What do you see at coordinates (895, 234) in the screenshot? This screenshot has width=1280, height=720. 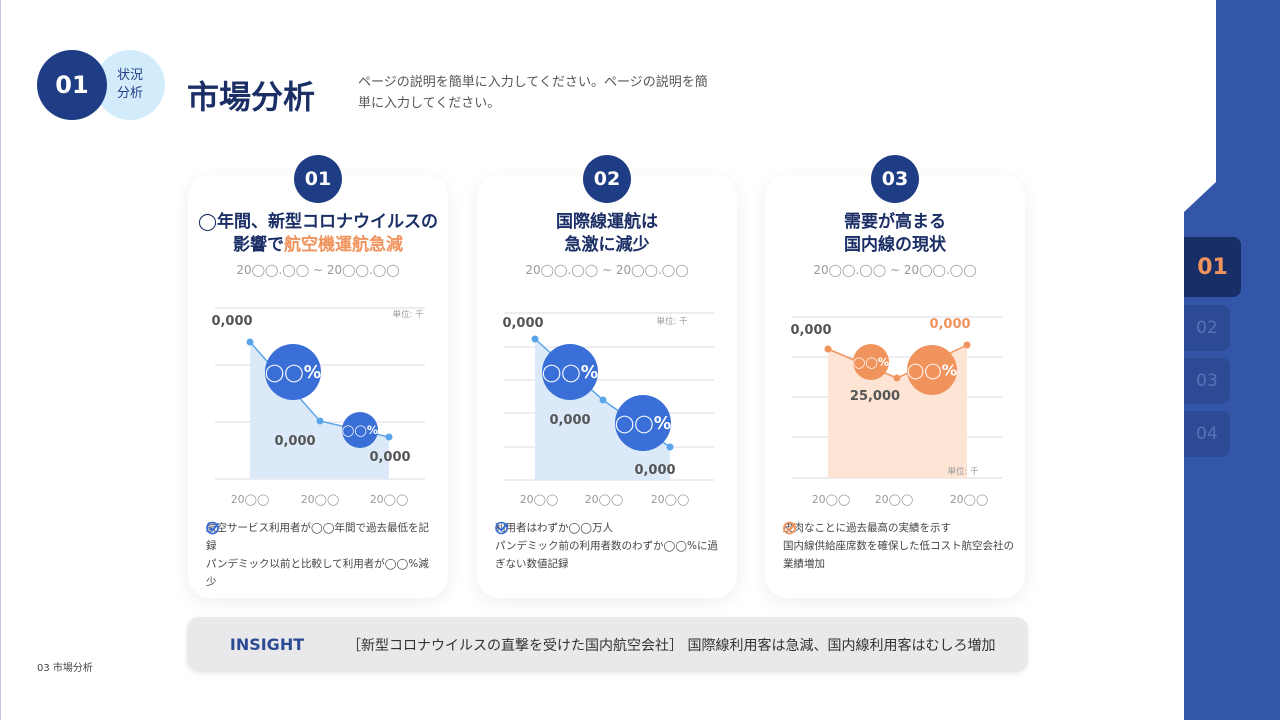 I see `card-title: 需要が高まる 国内線の現状` at bounding box center [895, 234].